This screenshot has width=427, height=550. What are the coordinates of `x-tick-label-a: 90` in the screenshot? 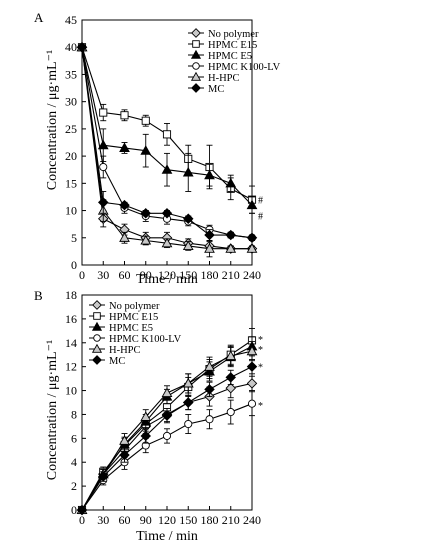 It's located at (146, 275).